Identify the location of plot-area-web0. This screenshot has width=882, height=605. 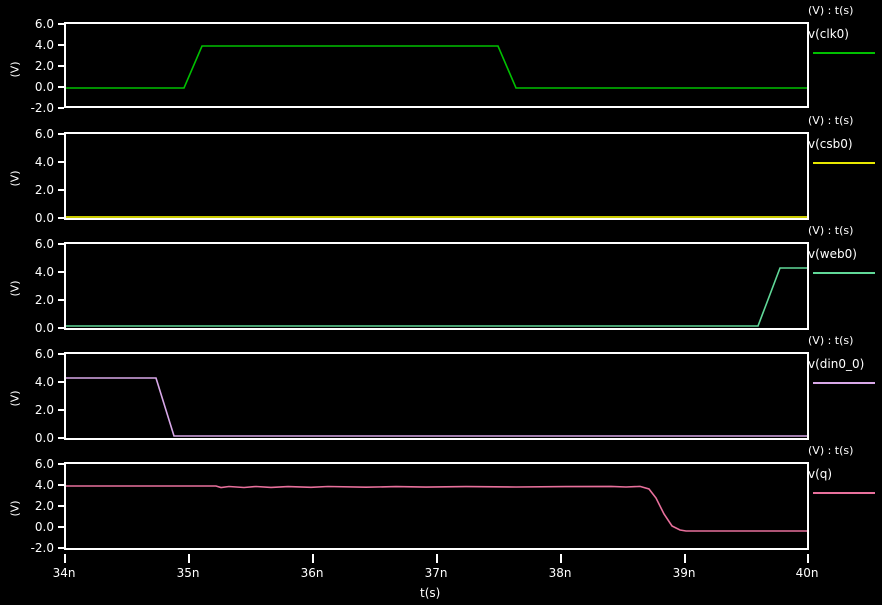
(436, 286).